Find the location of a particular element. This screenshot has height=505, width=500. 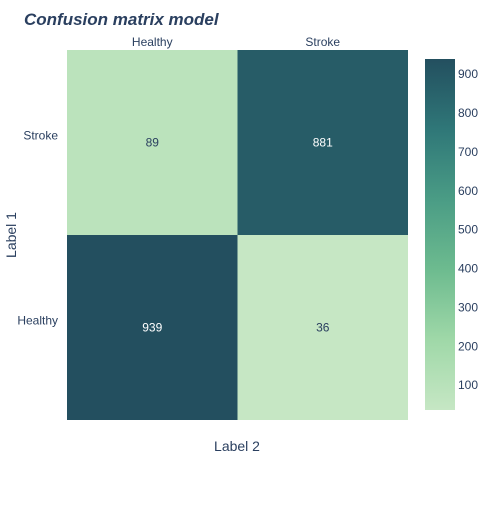

cell-value-label: 89 is located at coordinates (153, 143).